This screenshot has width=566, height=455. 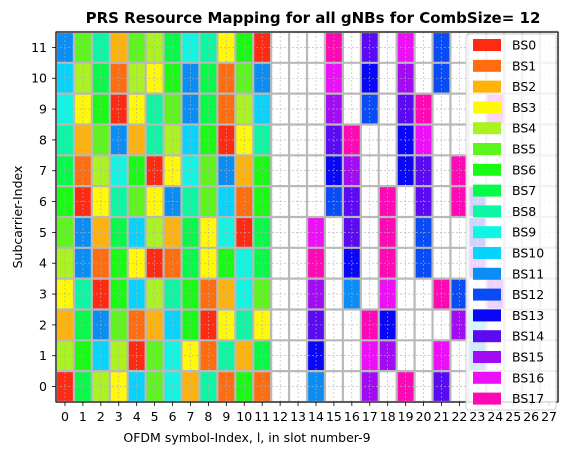 I want to click on cell-bs16-l20-k8, so click(x=423, y=140).